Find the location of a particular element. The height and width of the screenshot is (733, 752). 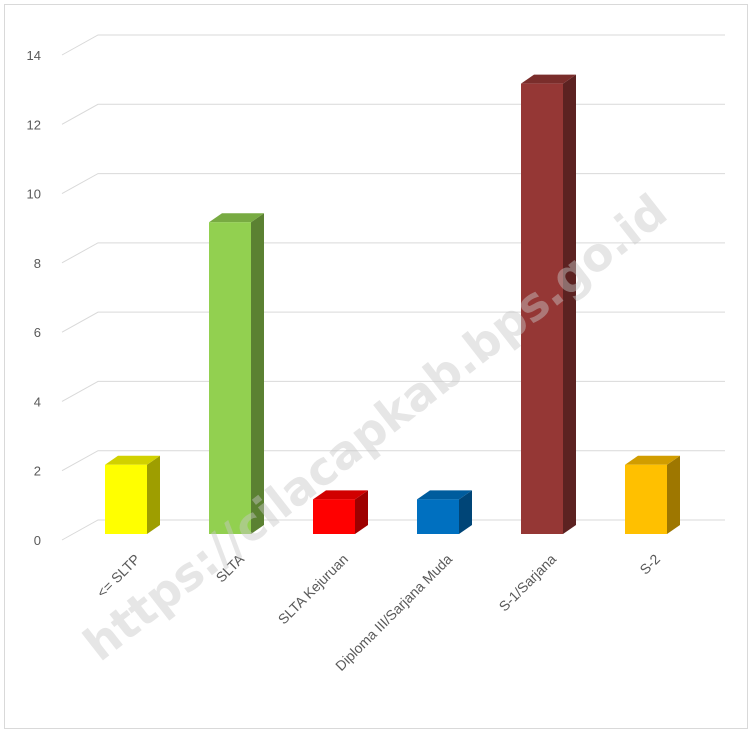

y-tick-label: 4 is located at coordinates (37, 401).